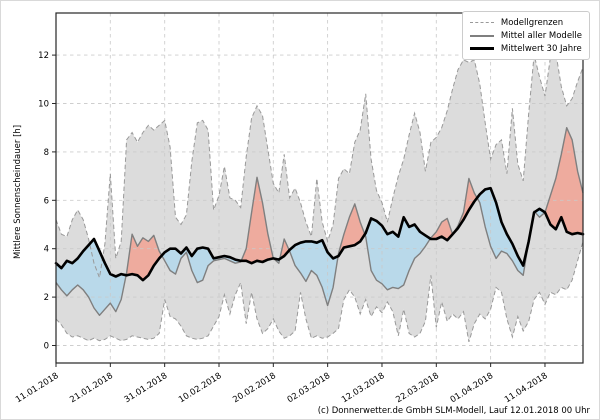  What do you see at coordinates (532, 22) in the screenshot?
I see `legend-label: Modellgrenzen` at bounding box center [532, 22].